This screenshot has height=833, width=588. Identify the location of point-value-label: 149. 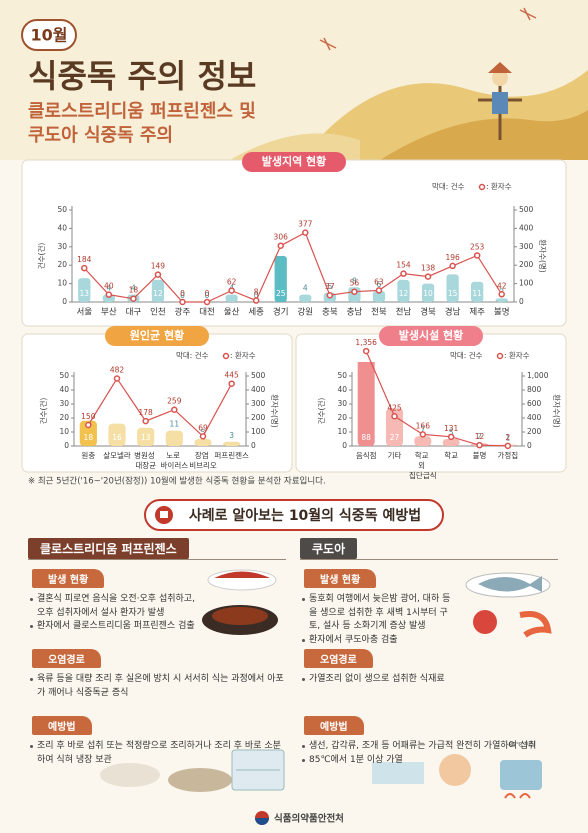
(158, 266).